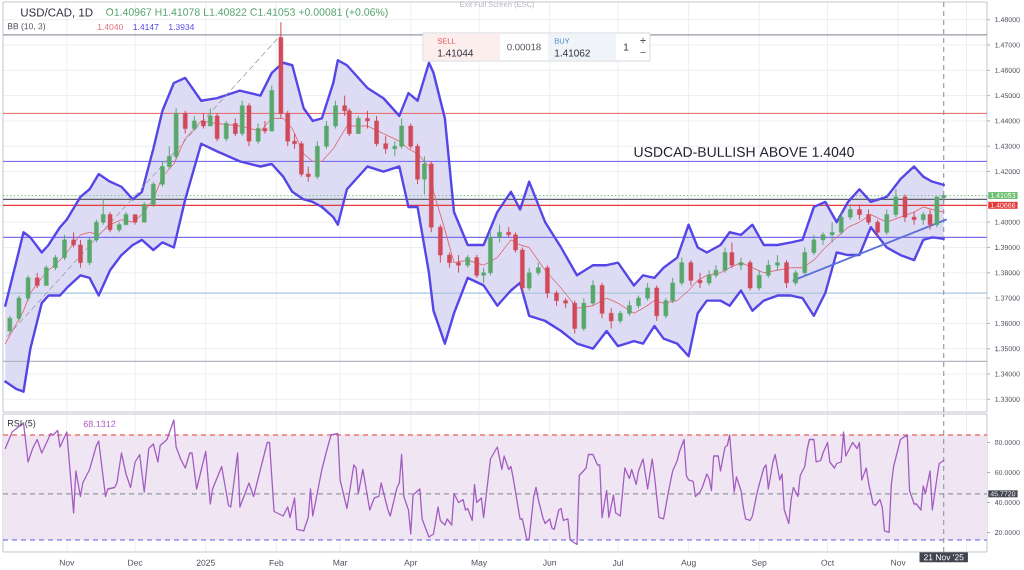 This screenshot has width=1024, height=570. I want to click on x-tick-label: Aug, so click(688, 563).